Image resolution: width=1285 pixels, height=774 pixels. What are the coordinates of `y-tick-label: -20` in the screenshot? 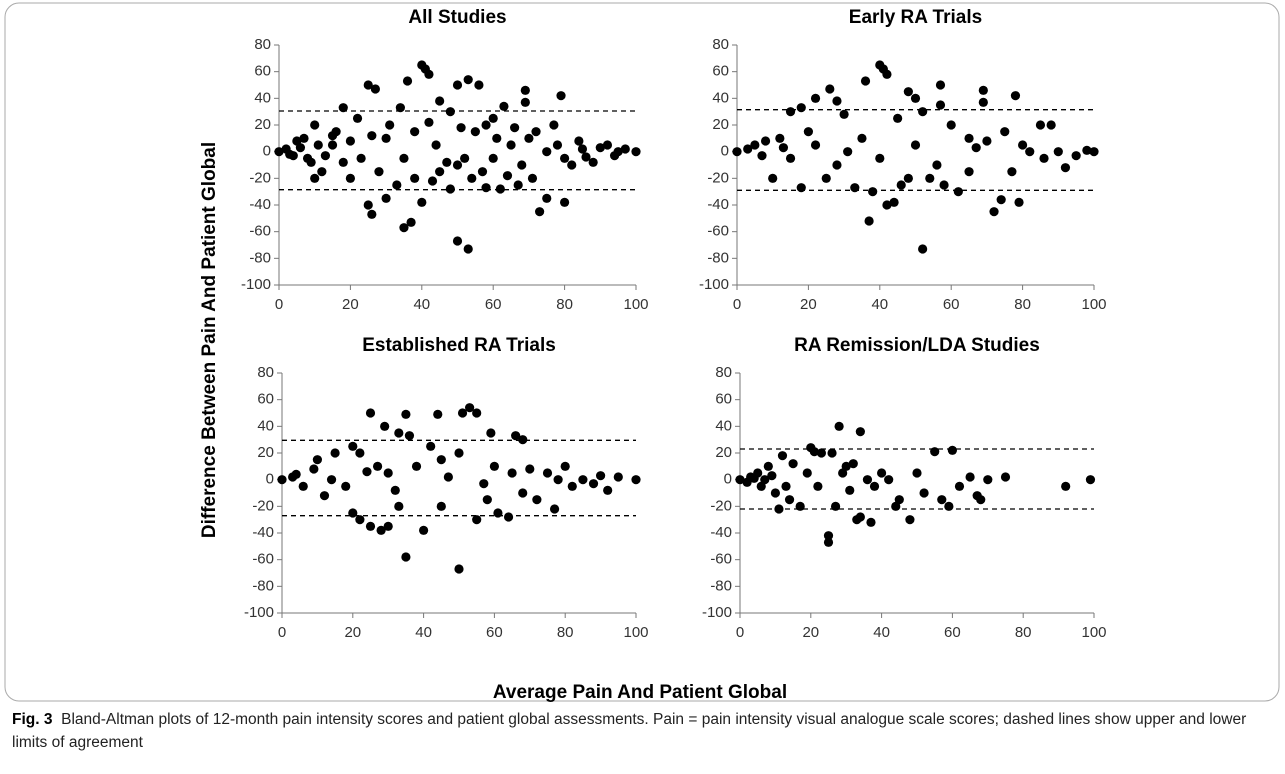 It's located at (263, 505).